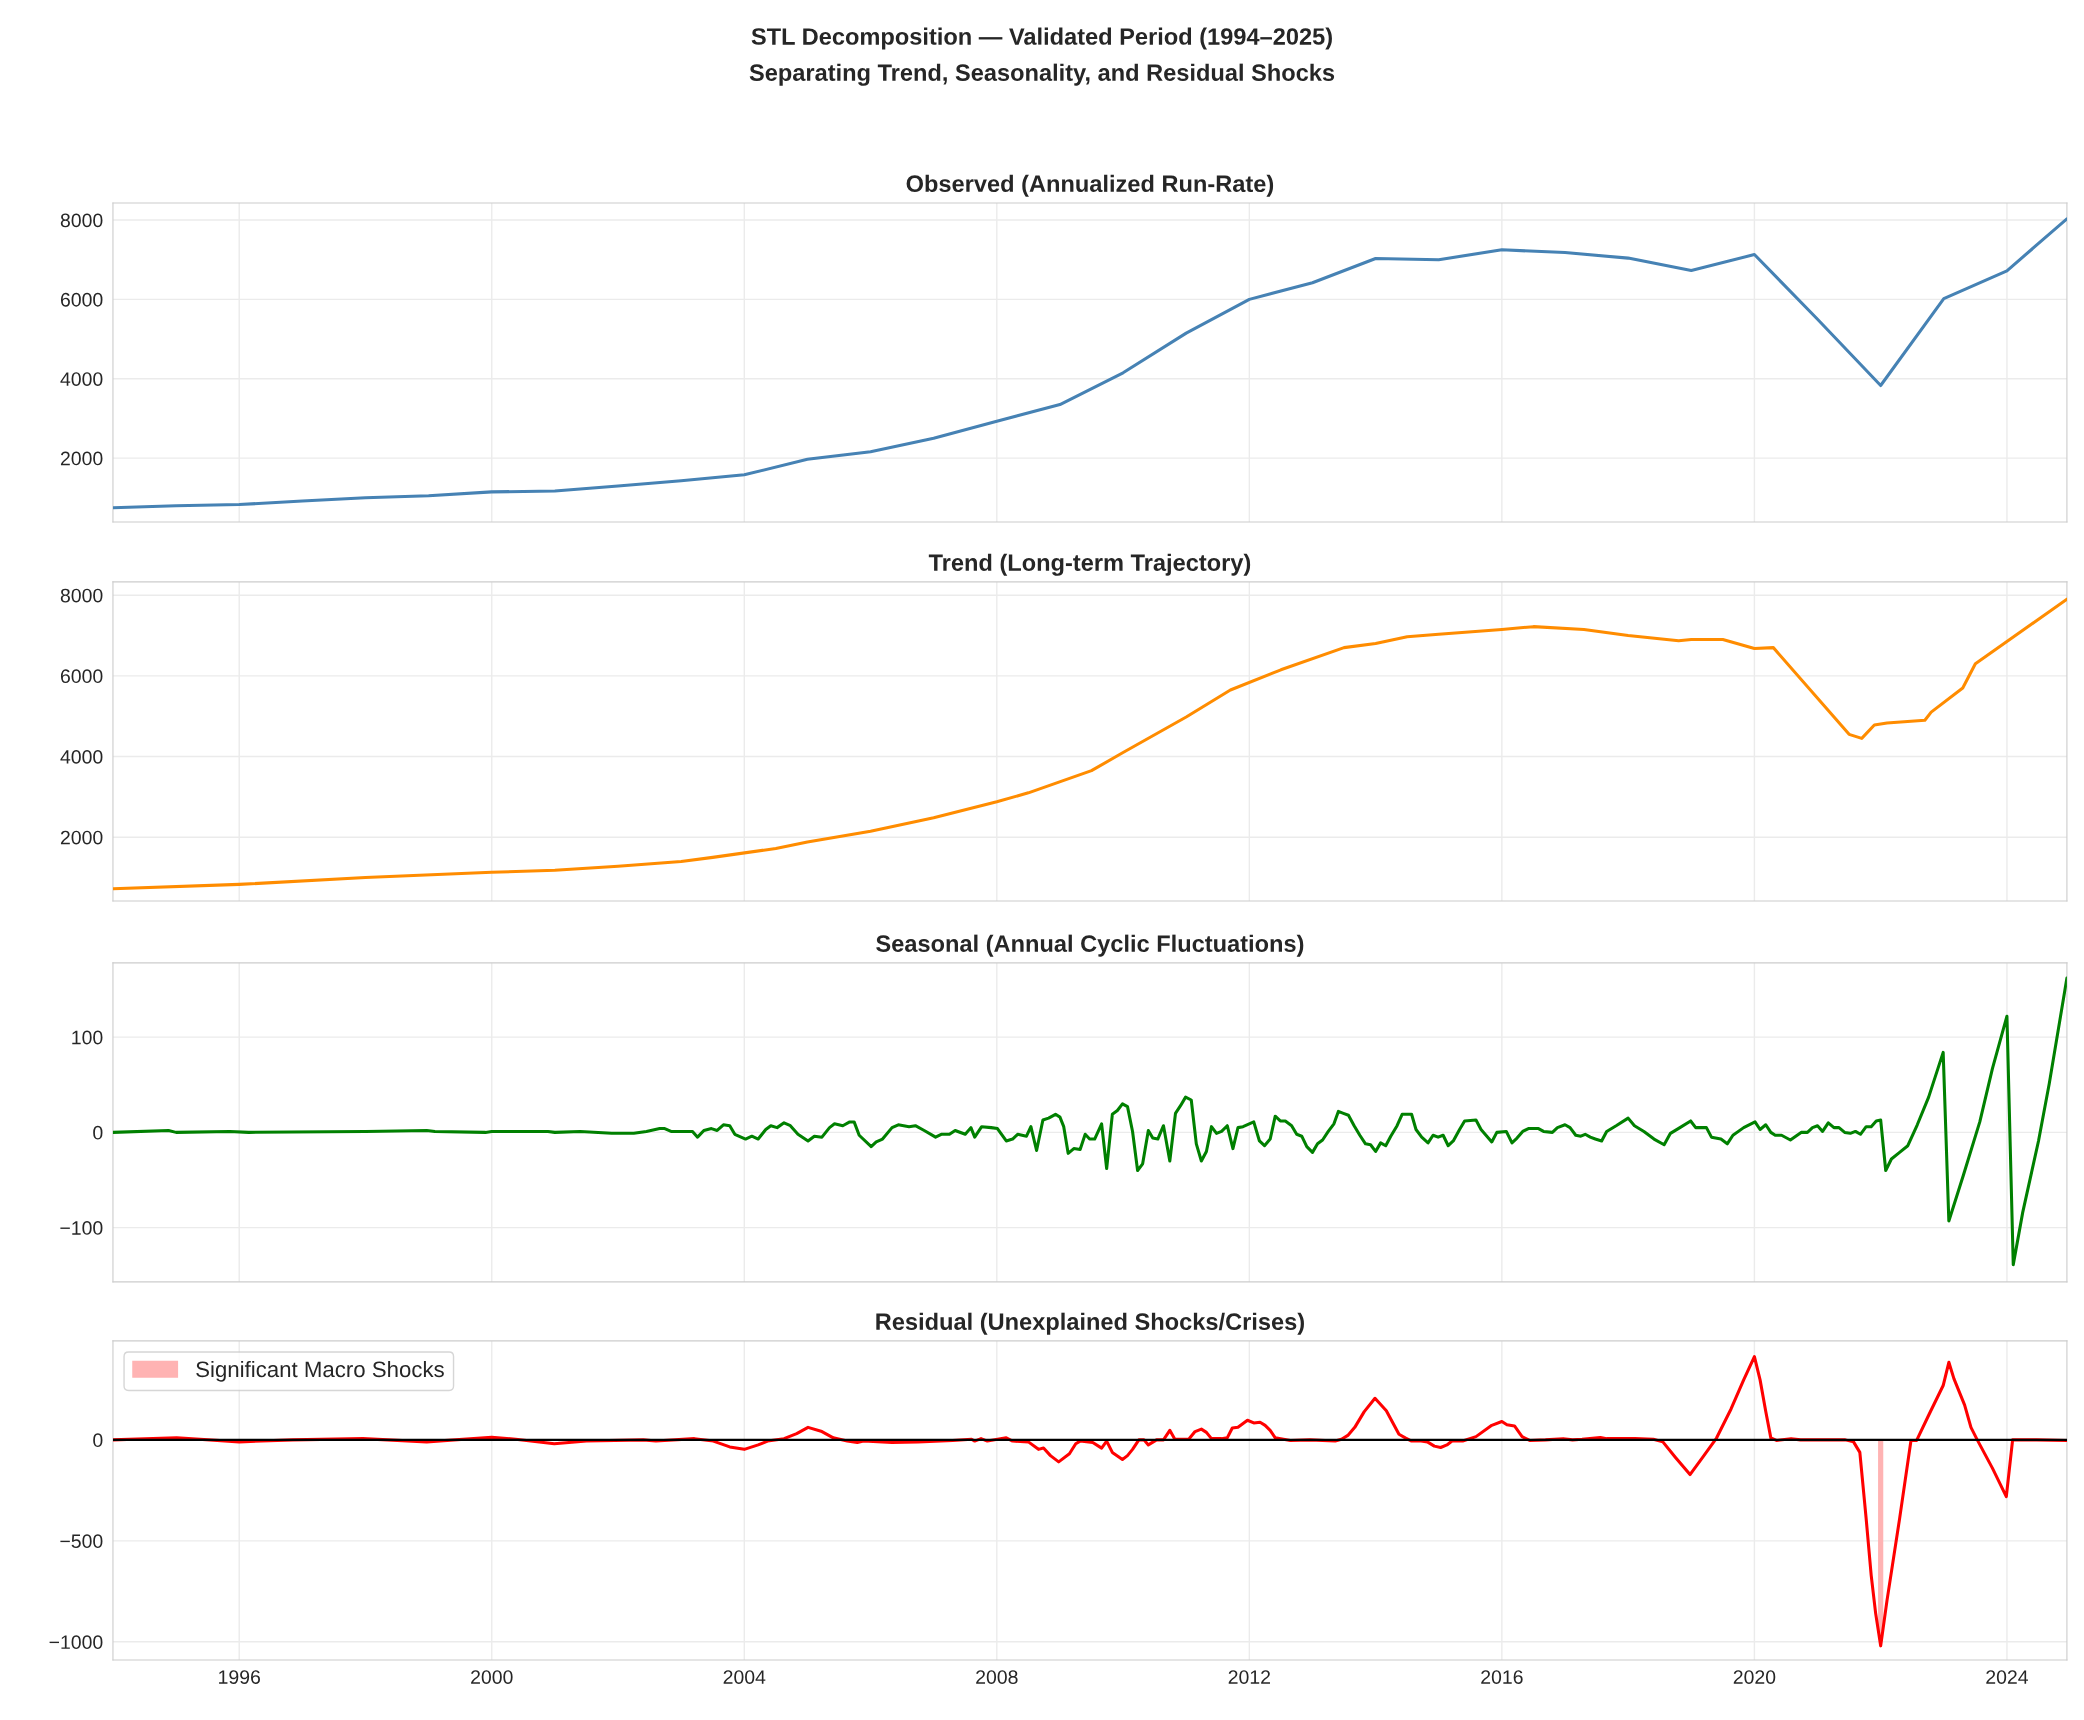  I want to click on y-tick-label: 100, so click(87, 1037).